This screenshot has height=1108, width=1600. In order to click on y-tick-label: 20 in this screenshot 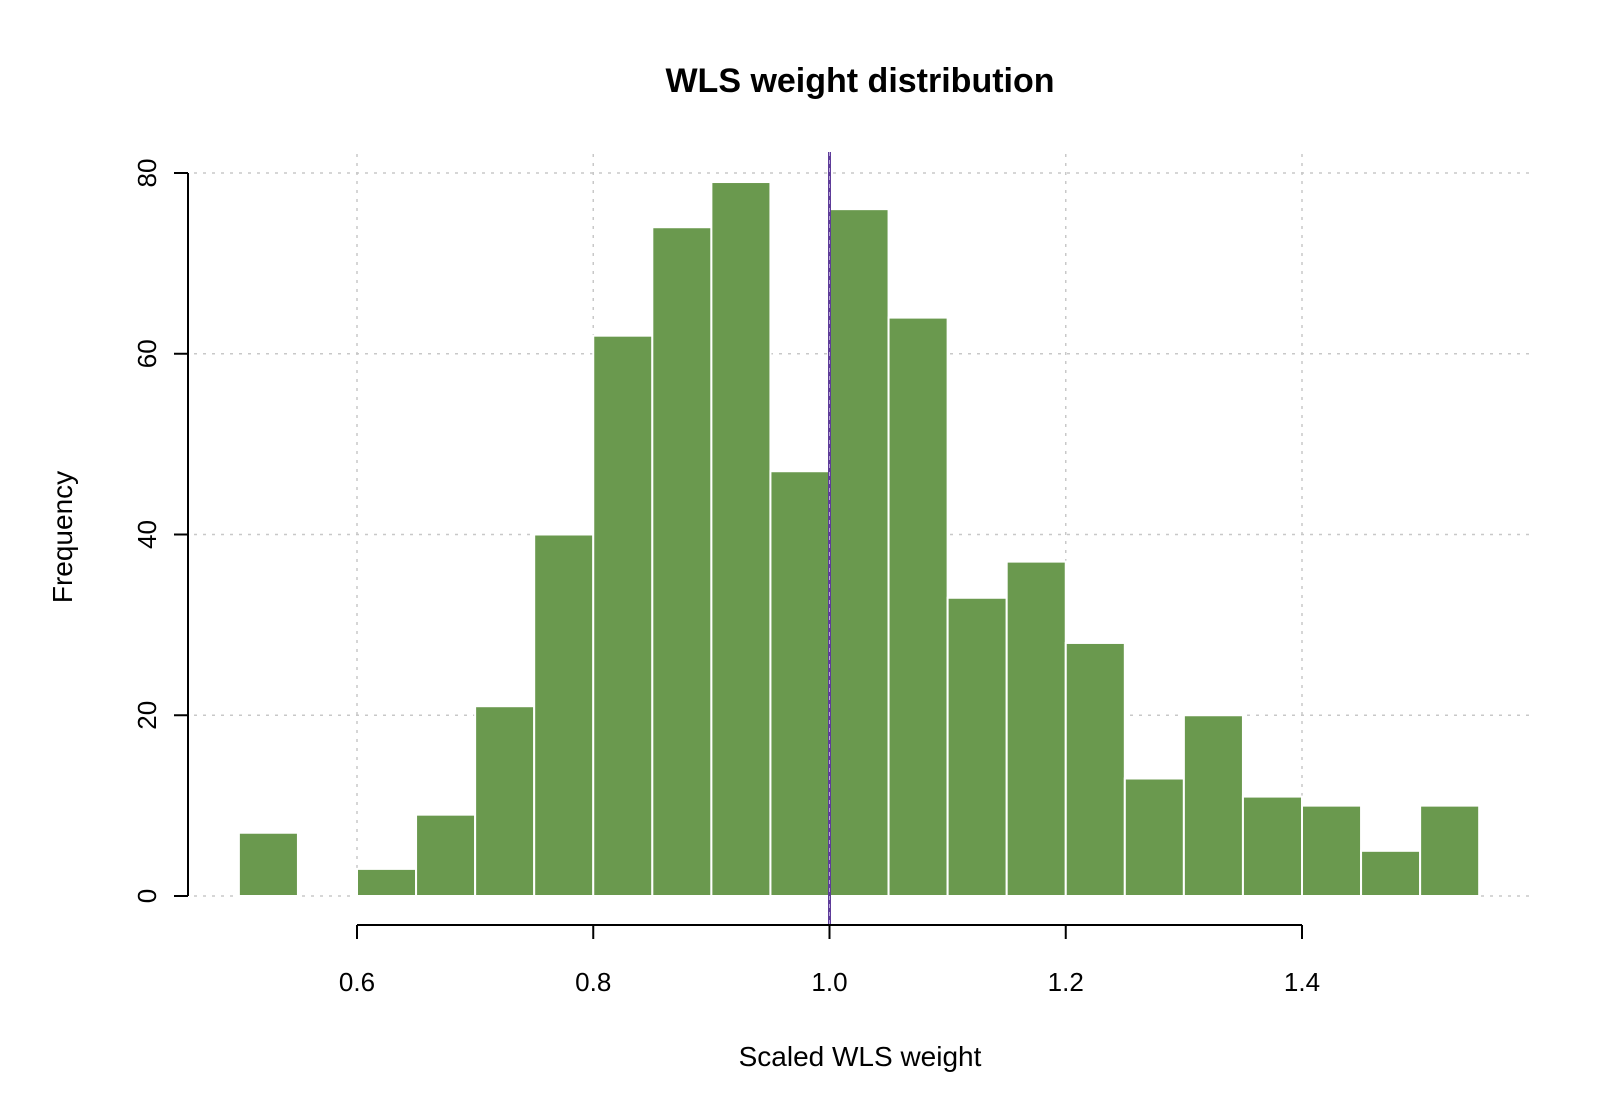, I will do `click(147, 715)`.